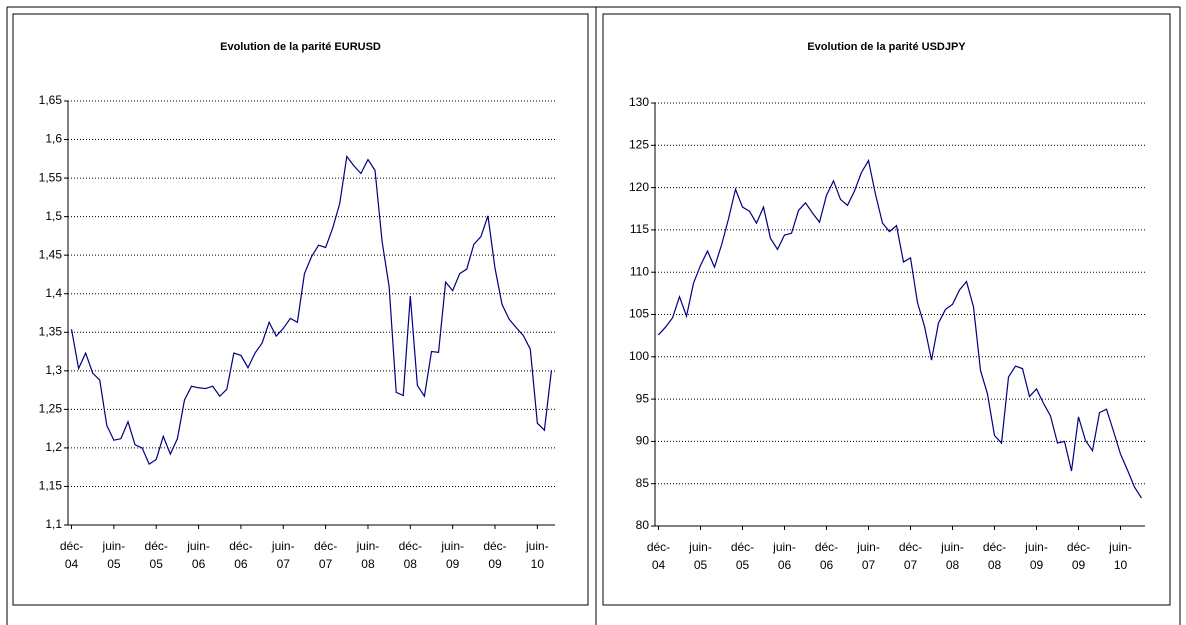 The height and width of the screenshot is (625, 1186). Describe the element at coordinates (639, 314) in the screenshot. I see `y-tick-label: 105` at that location.